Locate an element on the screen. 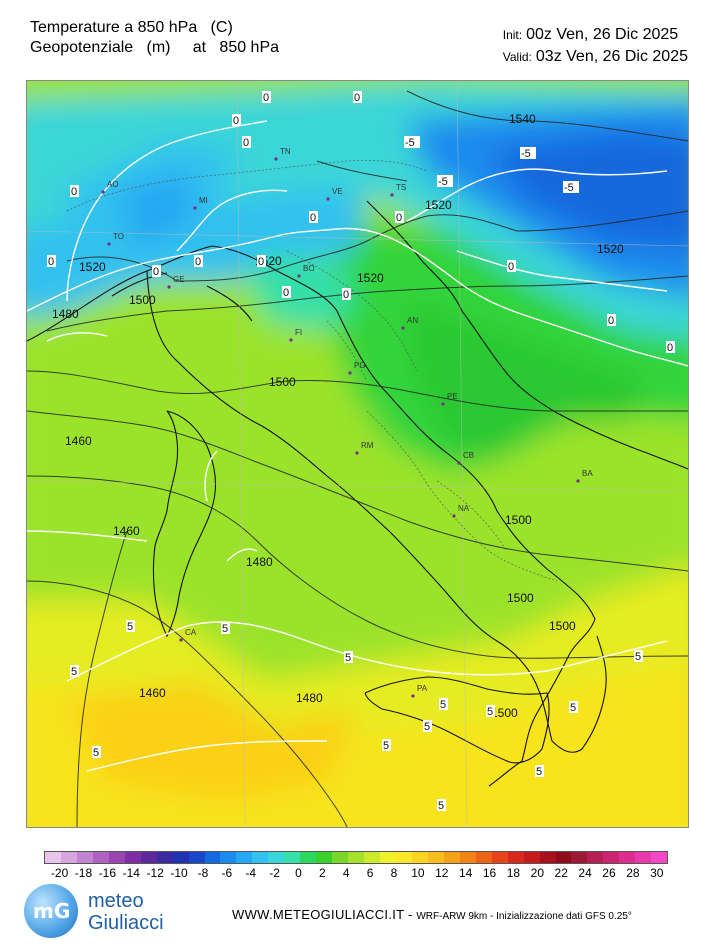 This screenshot has width=710, height=945. city-label: BA is located at coordinates (587, 473).